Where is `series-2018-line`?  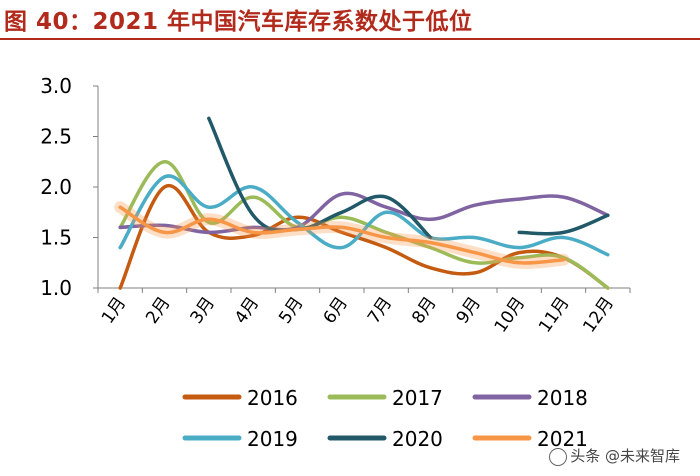 series-2018-line is located at coordinates (364, 213).